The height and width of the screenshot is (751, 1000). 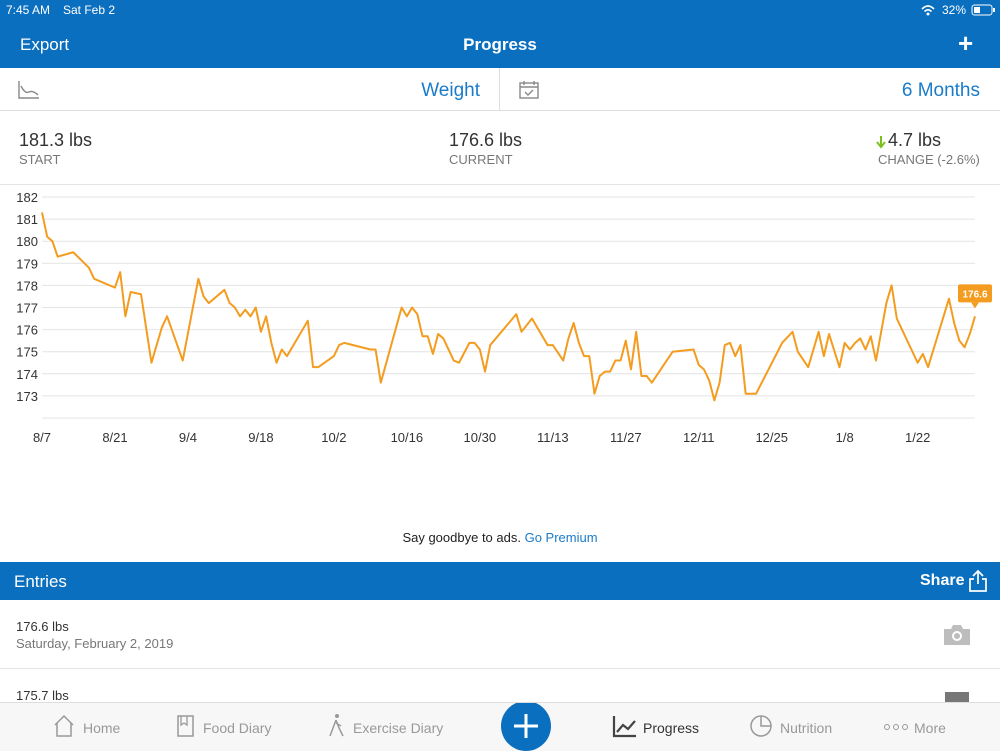 What do you see at coordinates (957, 697) in the screenshot?
I see `entry-icon` at bounding box center [957, 697].